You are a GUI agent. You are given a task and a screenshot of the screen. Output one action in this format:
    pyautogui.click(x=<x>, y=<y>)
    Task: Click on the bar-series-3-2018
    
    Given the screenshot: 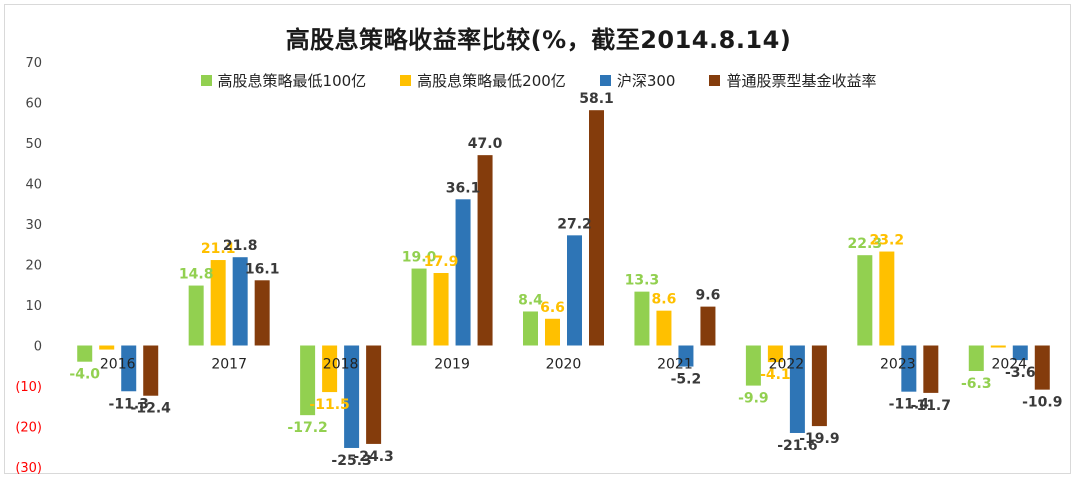 What is the action you would take?
    pyautogui.click(x=352, y=396)
    